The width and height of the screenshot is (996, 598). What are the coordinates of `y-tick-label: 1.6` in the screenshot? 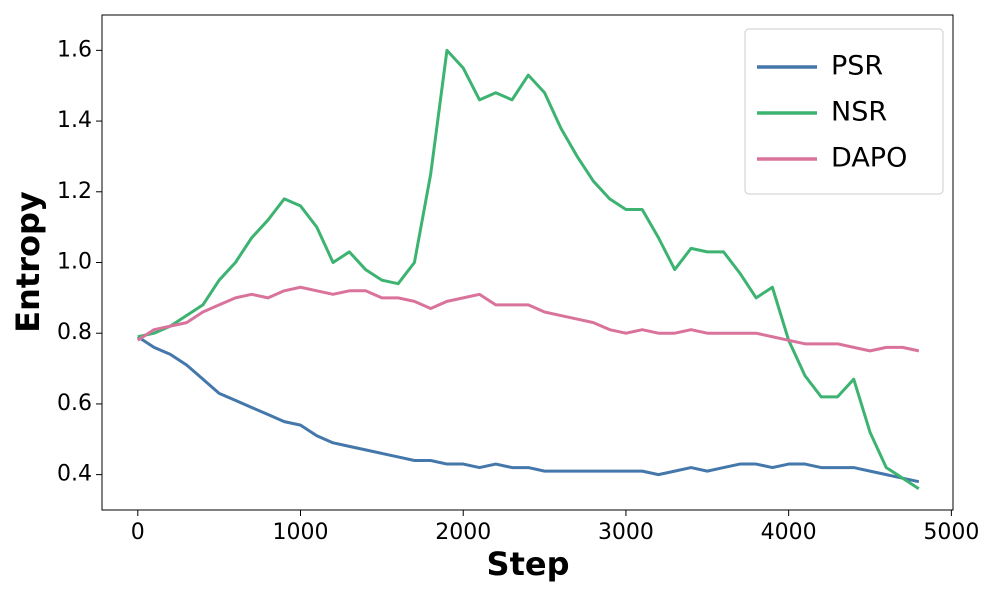 It's located at (74, 49).